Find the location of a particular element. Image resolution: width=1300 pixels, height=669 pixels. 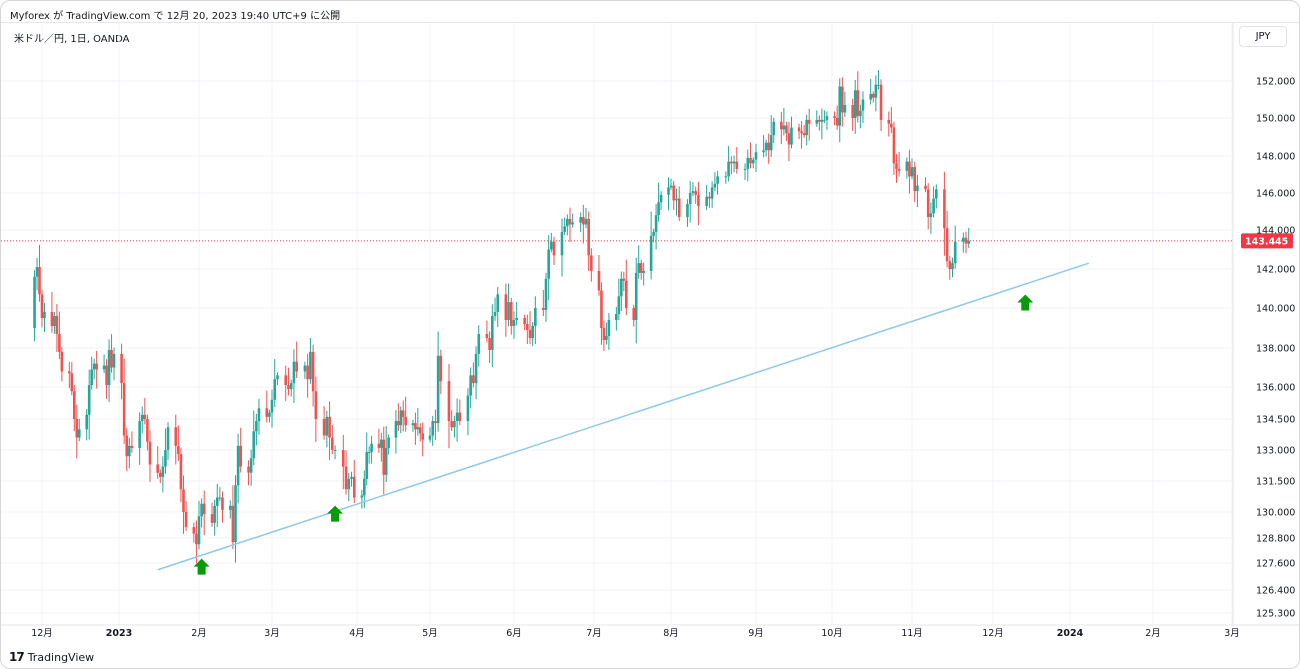

price-tick: 140.000 is located at coordinates (1275, 309).